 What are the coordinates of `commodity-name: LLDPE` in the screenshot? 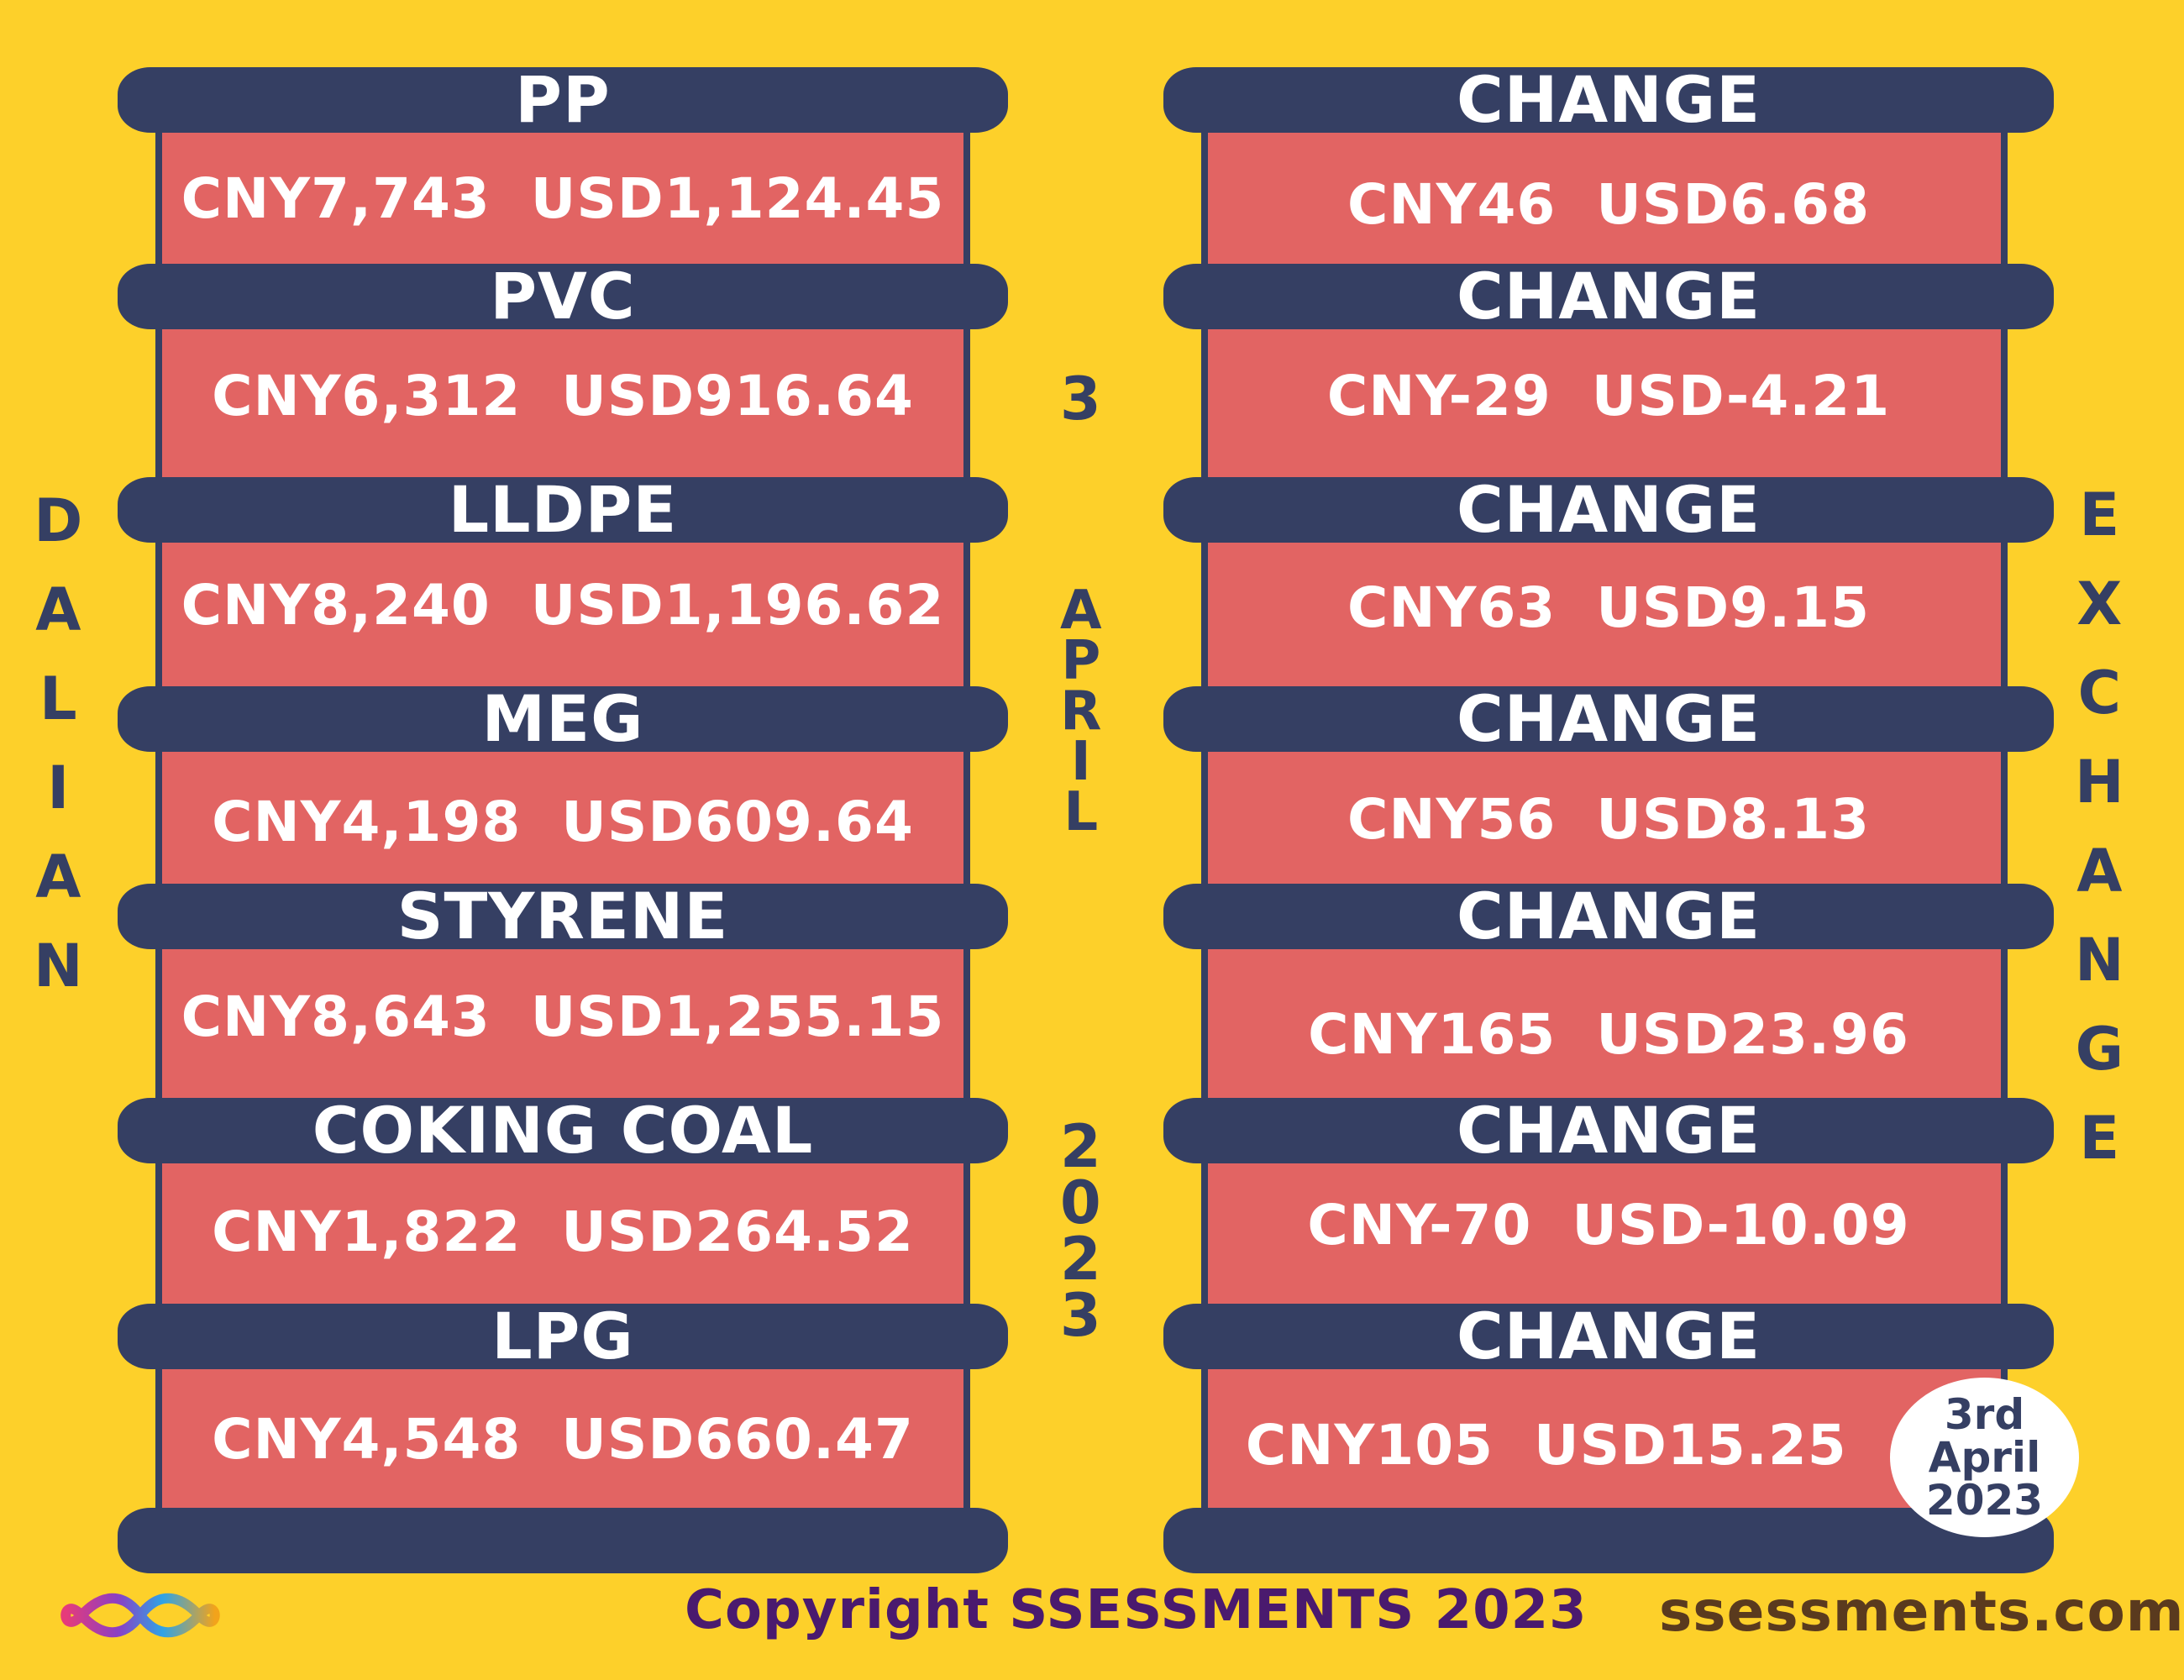 It's located at (563, 509).